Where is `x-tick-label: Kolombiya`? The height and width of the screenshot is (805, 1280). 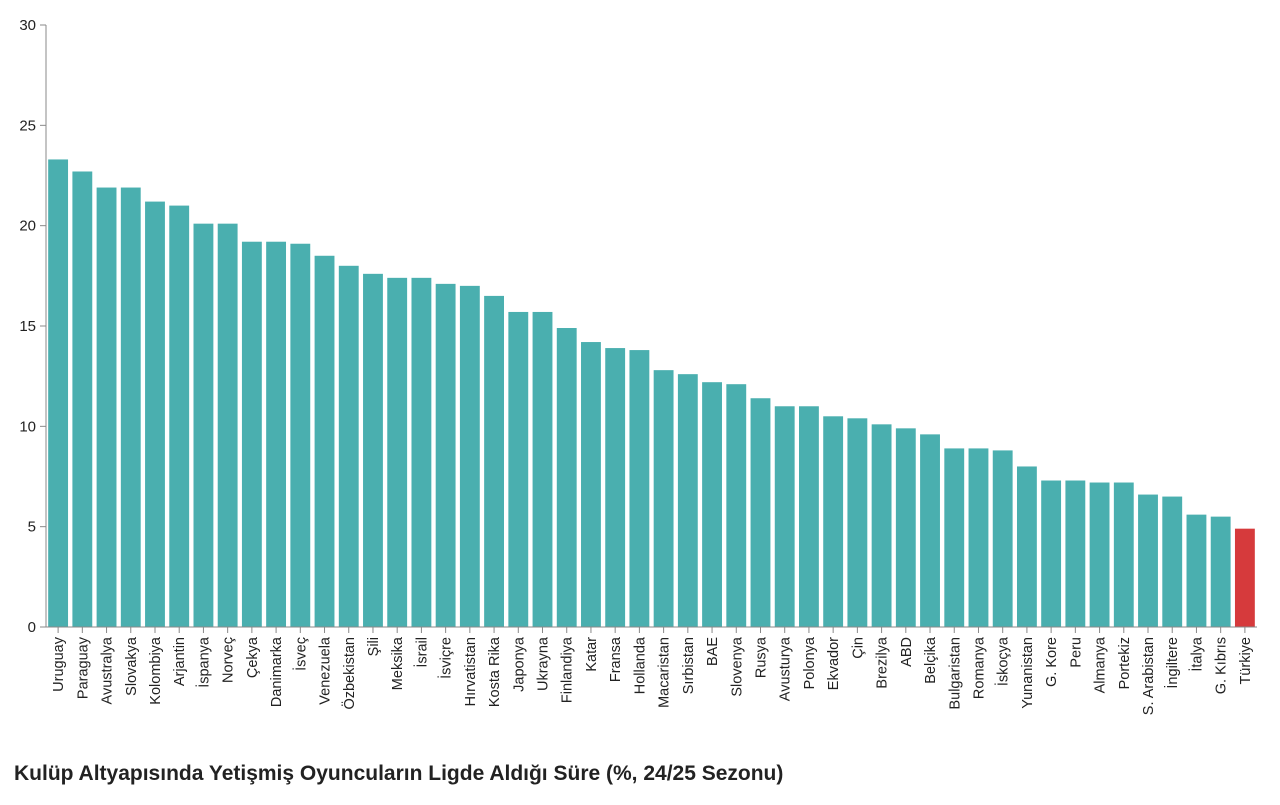 x-tick-label: Kolombiya is located at coordinates (156, 670).